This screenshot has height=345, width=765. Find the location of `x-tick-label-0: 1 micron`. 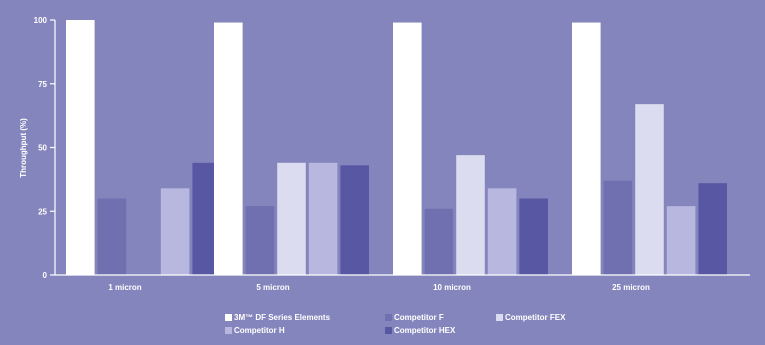

x-tick-label-0: 1 micron is located at coordinates (124, 287).